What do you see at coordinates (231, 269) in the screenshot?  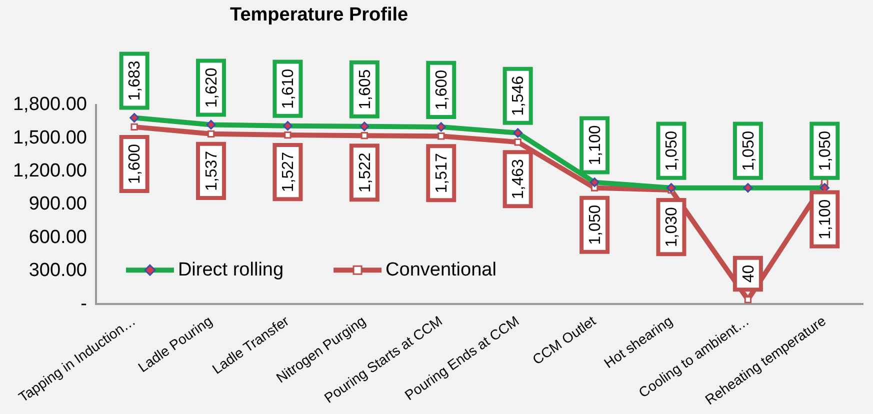 I see `legend-label: Direct rolling` at bounding box center [231, 269].